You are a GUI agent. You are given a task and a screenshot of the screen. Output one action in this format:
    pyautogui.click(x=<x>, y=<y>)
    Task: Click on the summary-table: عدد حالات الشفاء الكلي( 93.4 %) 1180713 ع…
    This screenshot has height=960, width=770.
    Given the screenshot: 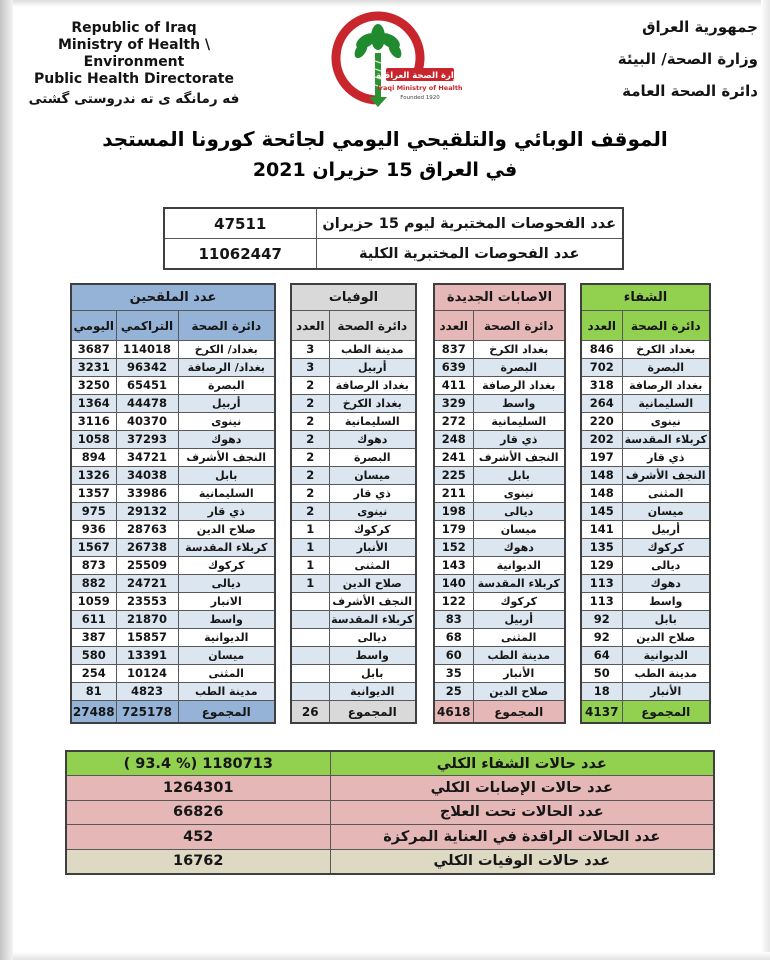 What is the action you would take?
    pyautogui.click(x=390, y=812)
    